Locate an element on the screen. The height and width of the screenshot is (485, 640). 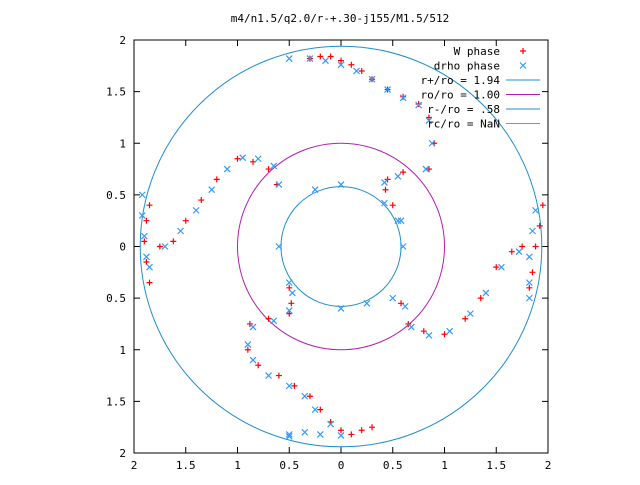
chart-title: m4/n1.5/q2.0/r-+.30-j155/M1.5/512 is located at coordinates (340, 18).